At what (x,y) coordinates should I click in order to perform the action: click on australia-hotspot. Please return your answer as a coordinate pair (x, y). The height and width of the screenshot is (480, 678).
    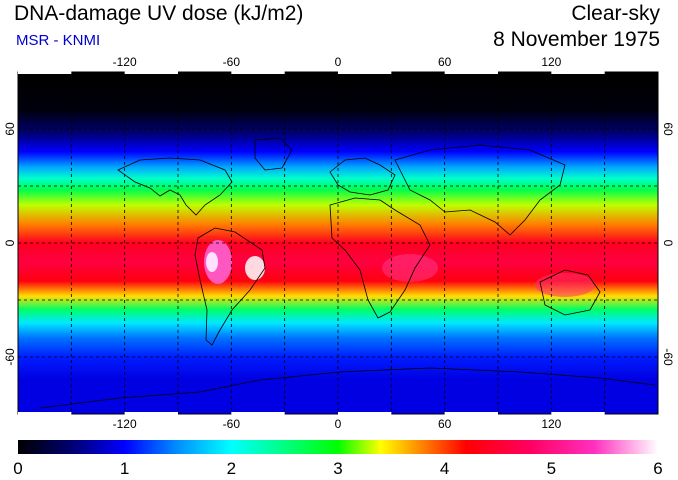
    Looking at the image, I should click on (565, 285).